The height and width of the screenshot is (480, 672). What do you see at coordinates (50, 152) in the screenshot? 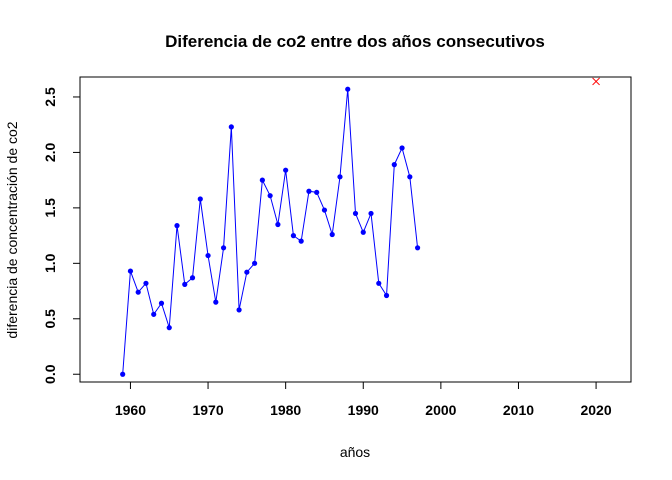
I see `y-tick-label: 2.0` at bounding box center [50, 152].